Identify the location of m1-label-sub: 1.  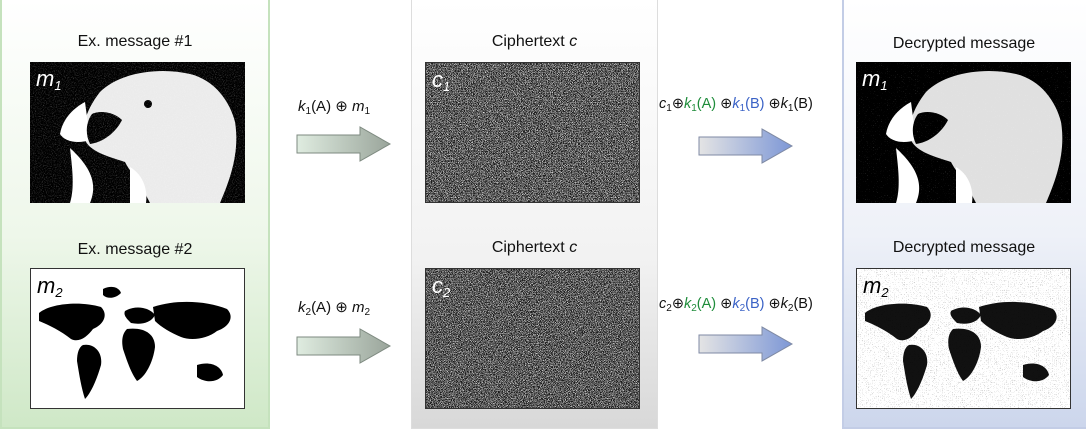
(58, 85).